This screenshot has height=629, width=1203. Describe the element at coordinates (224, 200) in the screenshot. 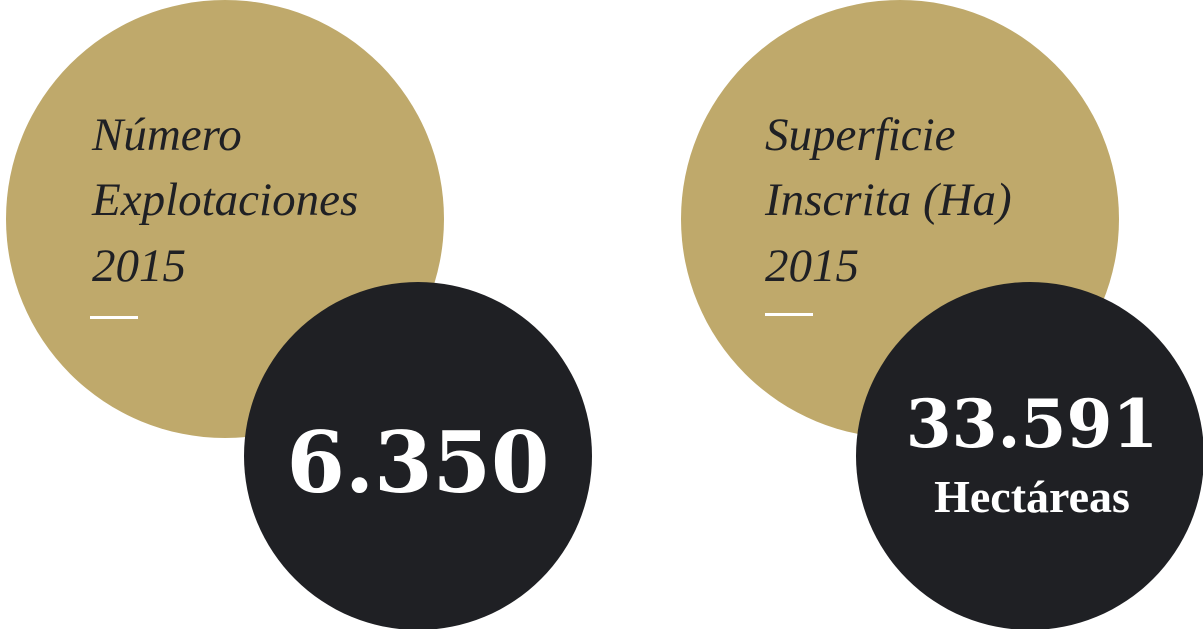

I see `label-line: Explotaciones` at that location.